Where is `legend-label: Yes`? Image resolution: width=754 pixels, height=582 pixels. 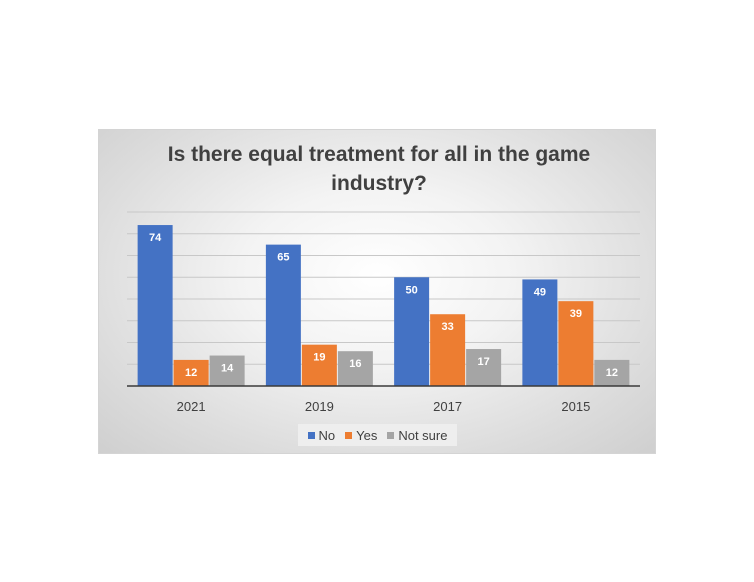
legend-label: Yes is located at coordinates (367, 435).